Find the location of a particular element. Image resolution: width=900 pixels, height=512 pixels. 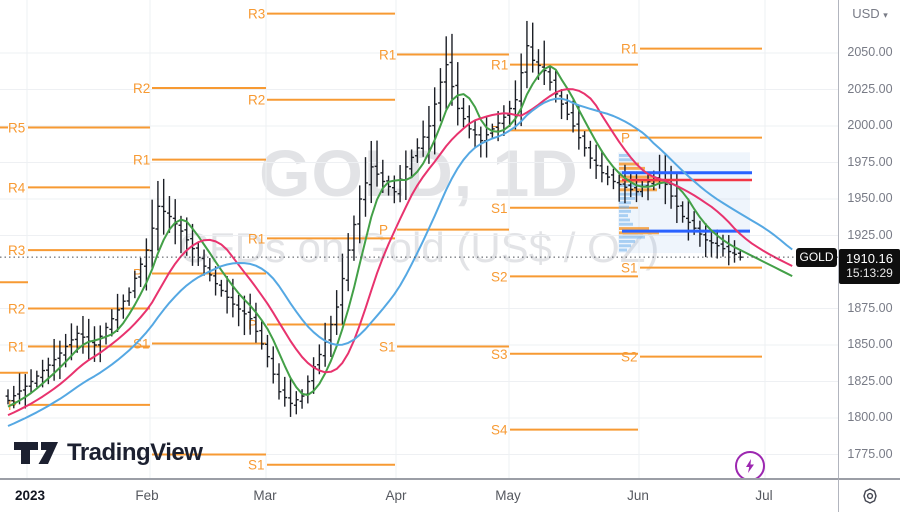

time-axis-tick: Mar is located at coordinates (265, 495).